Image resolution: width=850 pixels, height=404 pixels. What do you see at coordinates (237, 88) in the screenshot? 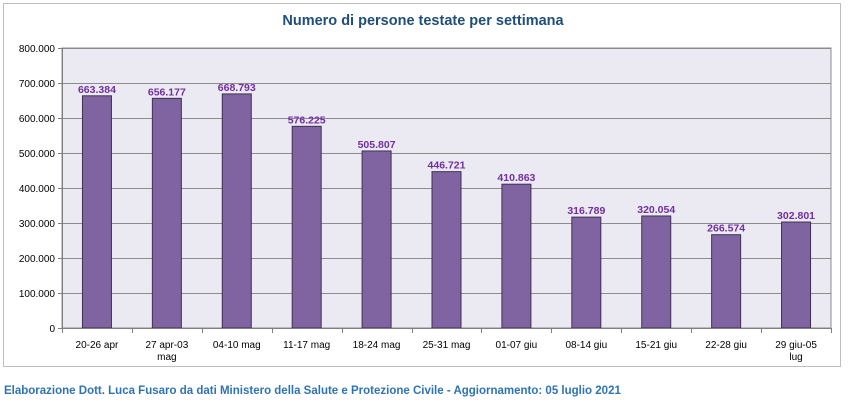
I see `data-label: 668.793` at bounding box center [237, 88].